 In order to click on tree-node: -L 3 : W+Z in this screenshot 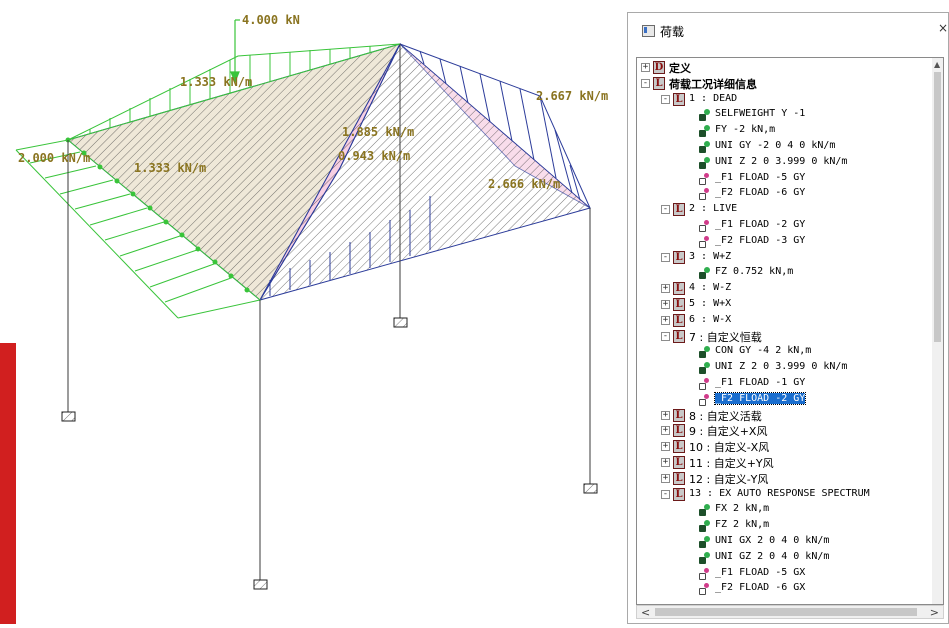, I will do `click(787, 258)`.